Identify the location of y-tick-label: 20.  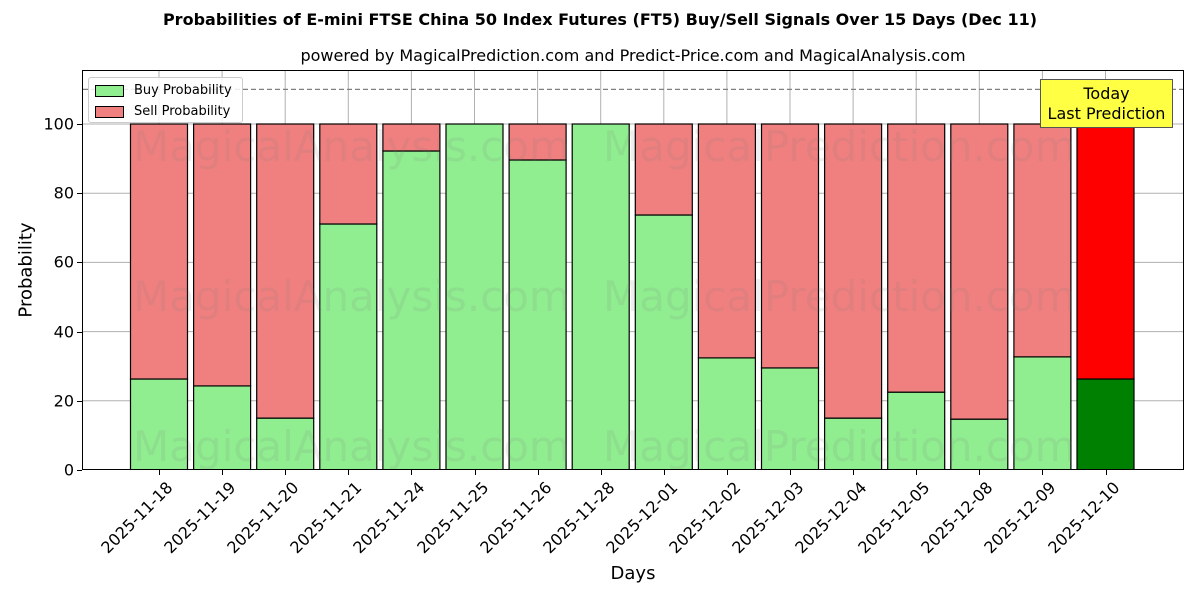
(63, 401).